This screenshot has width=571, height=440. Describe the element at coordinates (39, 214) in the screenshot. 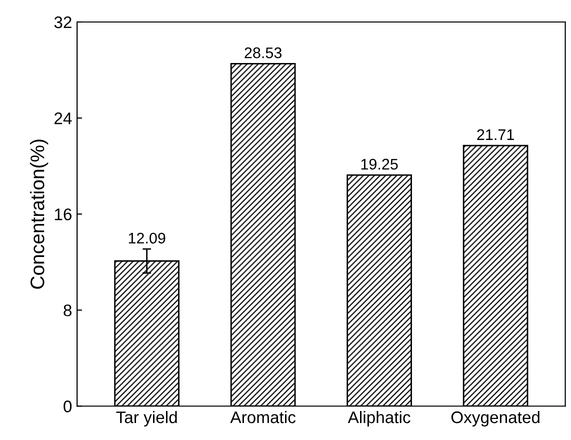

I see `y-axis-title: Concentration(%)` at that location.